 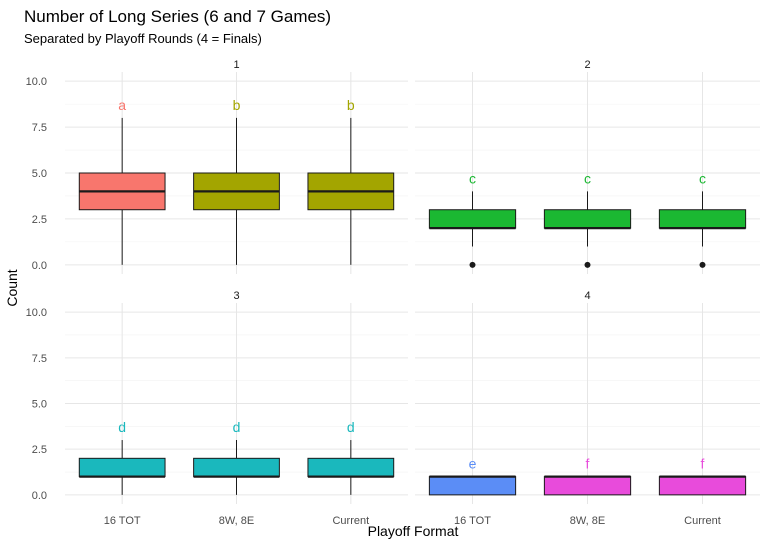 I want to click on facet-strip-label: 3, so click(x=236, y=296).